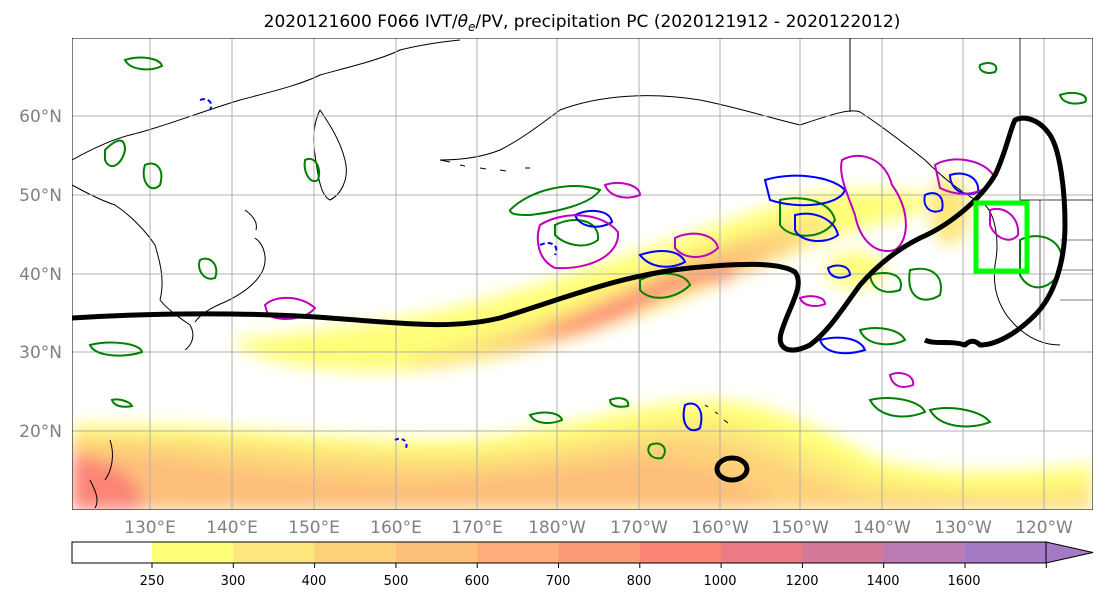 This screenshot has height=603, width=1105. Describe the element at coordinates (720, 528) in the screenshot. I see `lon-label: 160°W` at that location.